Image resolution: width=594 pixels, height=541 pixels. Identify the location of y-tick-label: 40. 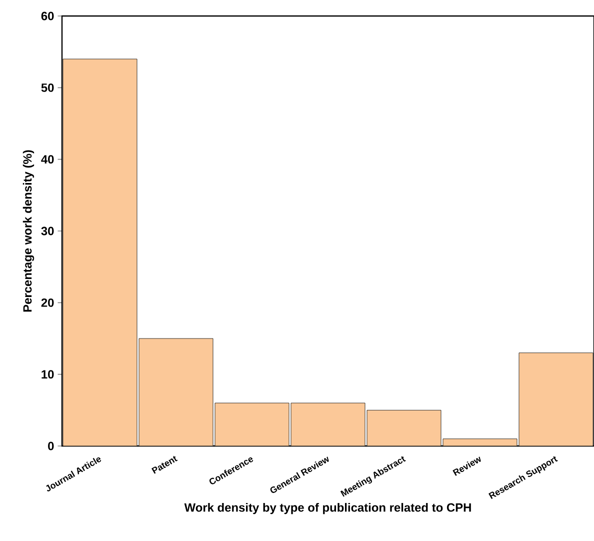
(47, 159).